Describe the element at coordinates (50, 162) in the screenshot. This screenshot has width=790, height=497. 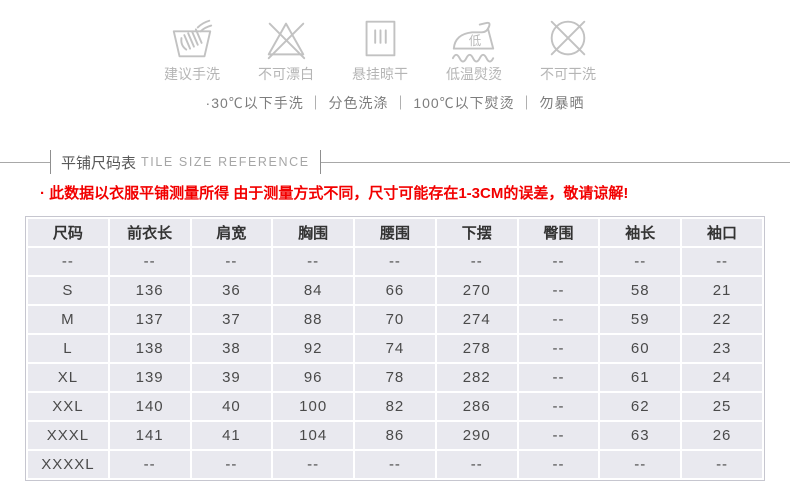
I see `header-bracket-left` at that location.